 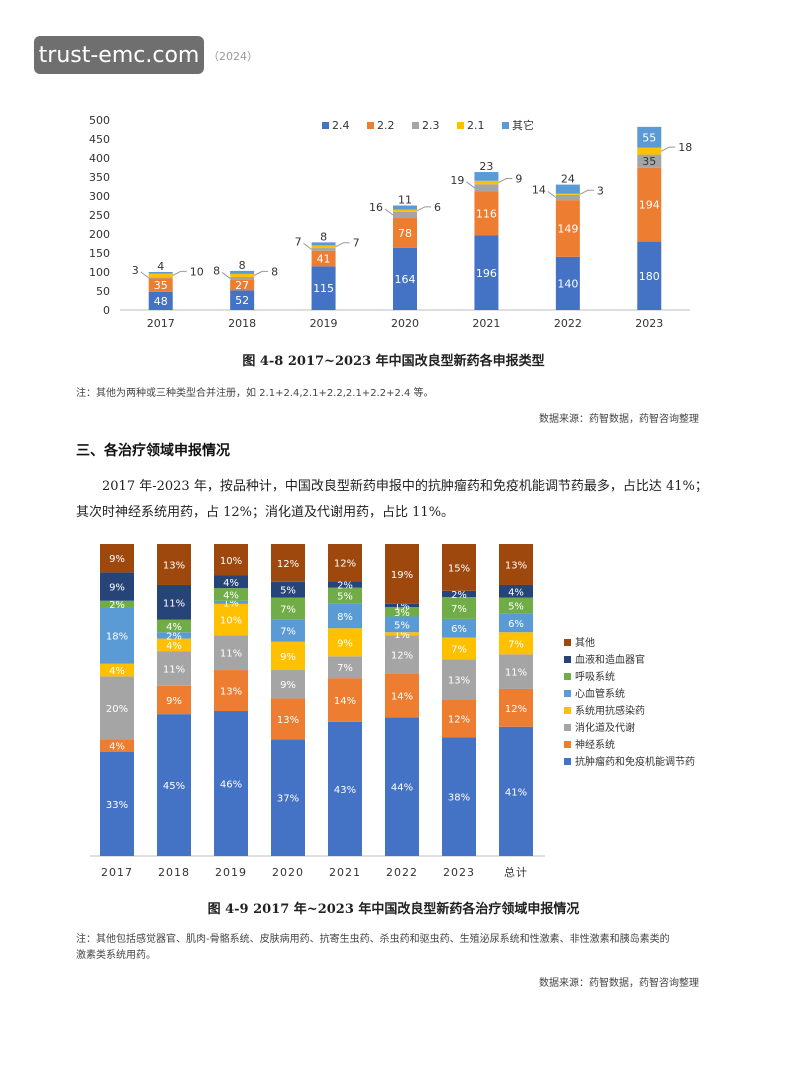 What do you see at coordinates (242, 285) in the screenshot?
I see `data-label: 27` at bounding box center [242, 285].